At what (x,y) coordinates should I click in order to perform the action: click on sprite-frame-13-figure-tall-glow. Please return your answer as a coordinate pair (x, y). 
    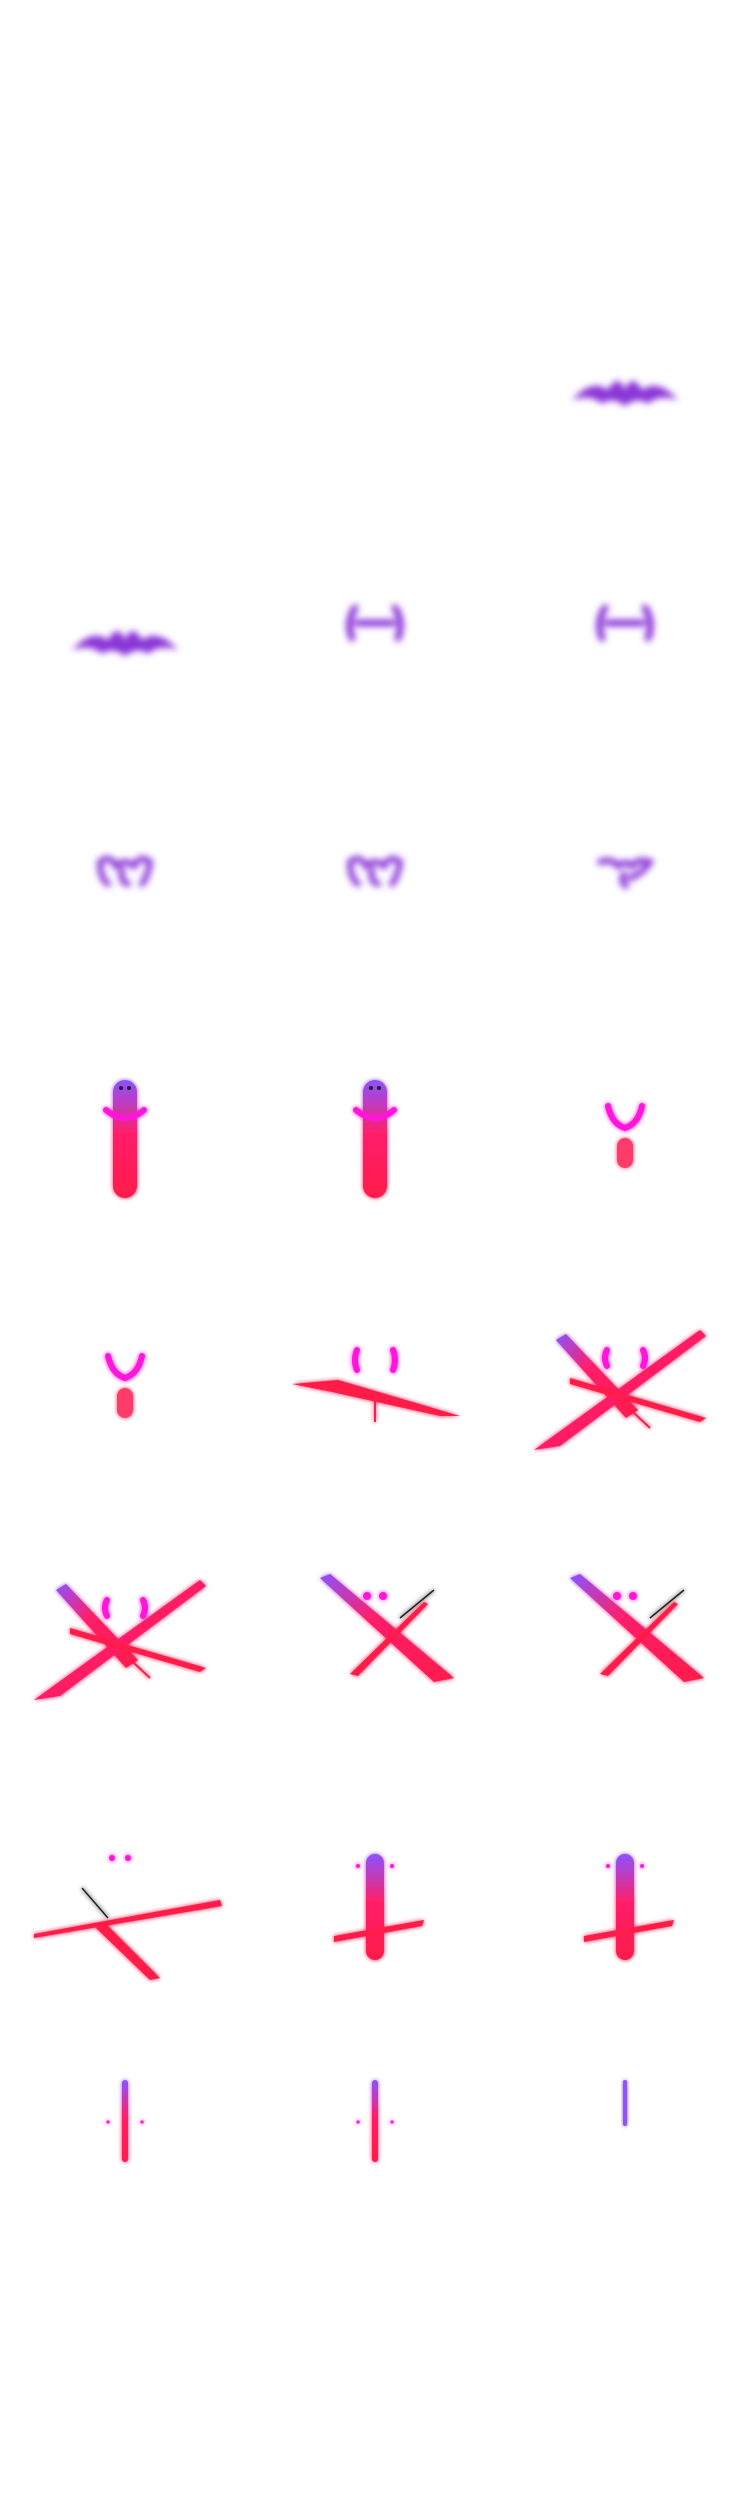
    Looking at the image, I should click on (375, 1125).